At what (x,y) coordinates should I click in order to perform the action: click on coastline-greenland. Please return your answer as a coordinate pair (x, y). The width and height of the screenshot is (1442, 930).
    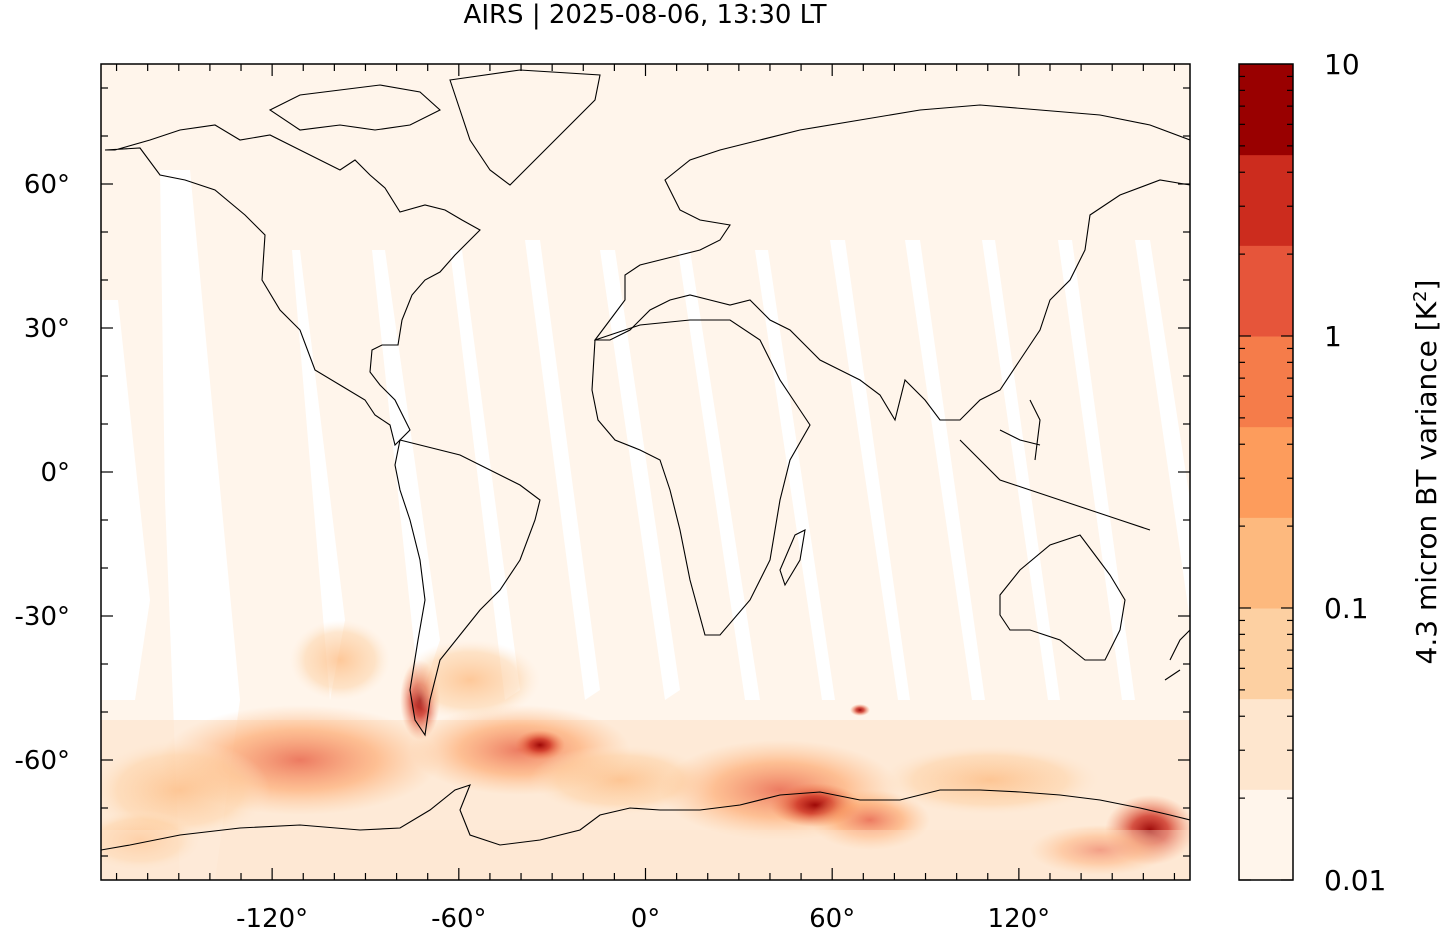
    Looking at the image, I should click on (525, 127).